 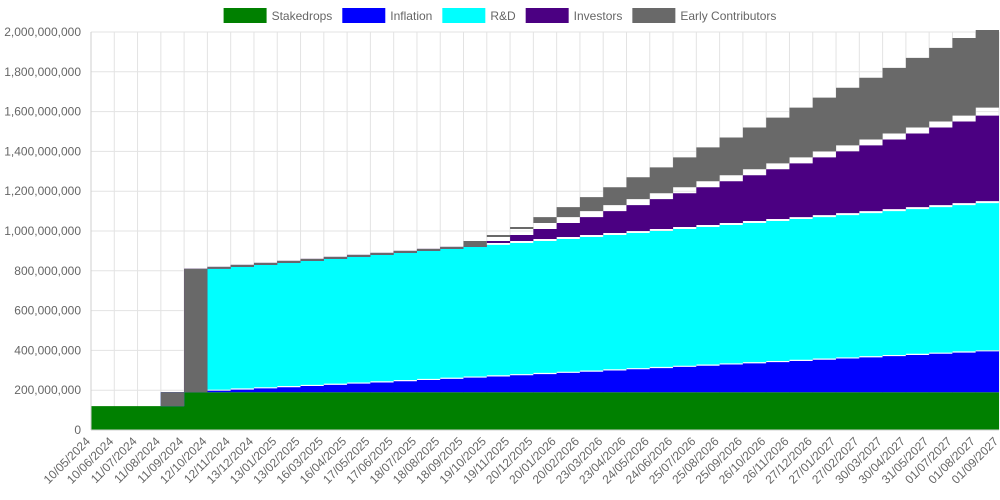 I want to click on legend-item-early-contributors: Early Contributors, so click(x=704, y=15).